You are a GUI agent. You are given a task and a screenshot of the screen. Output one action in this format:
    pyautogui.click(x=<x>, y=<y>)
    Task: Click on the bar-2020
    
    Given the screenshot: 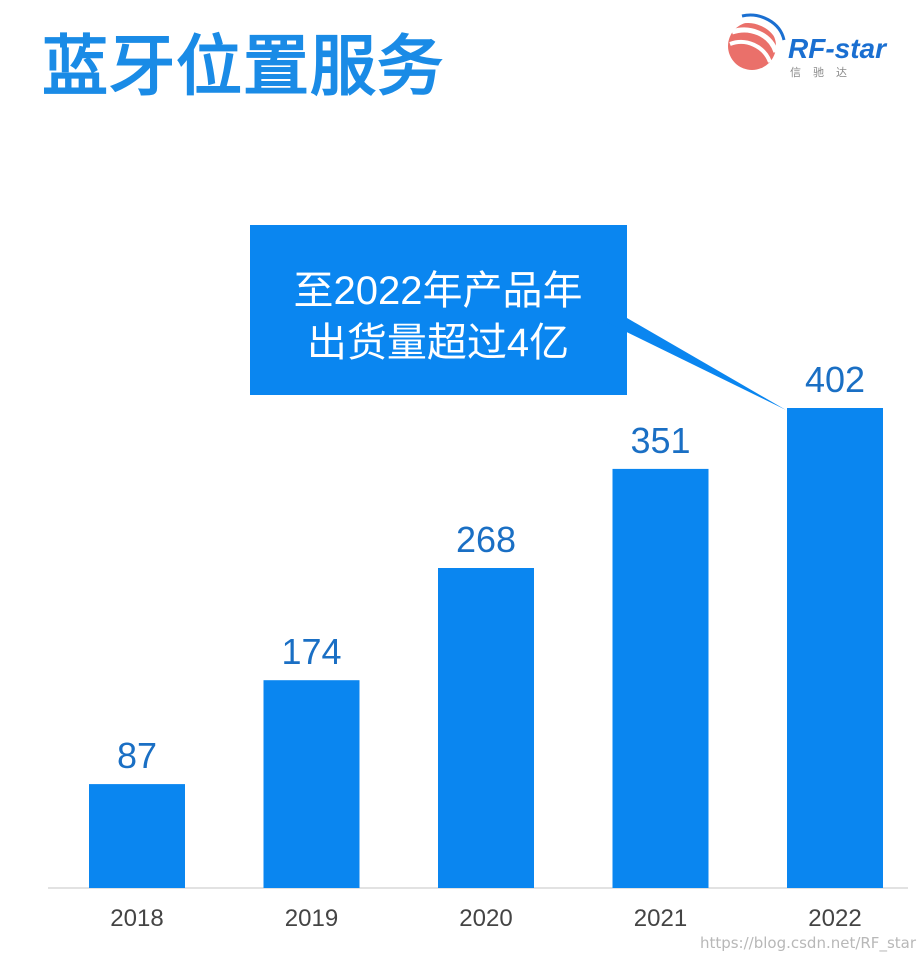 What is the action you would take?
    pyautogui.click(x=486, y=728)
    